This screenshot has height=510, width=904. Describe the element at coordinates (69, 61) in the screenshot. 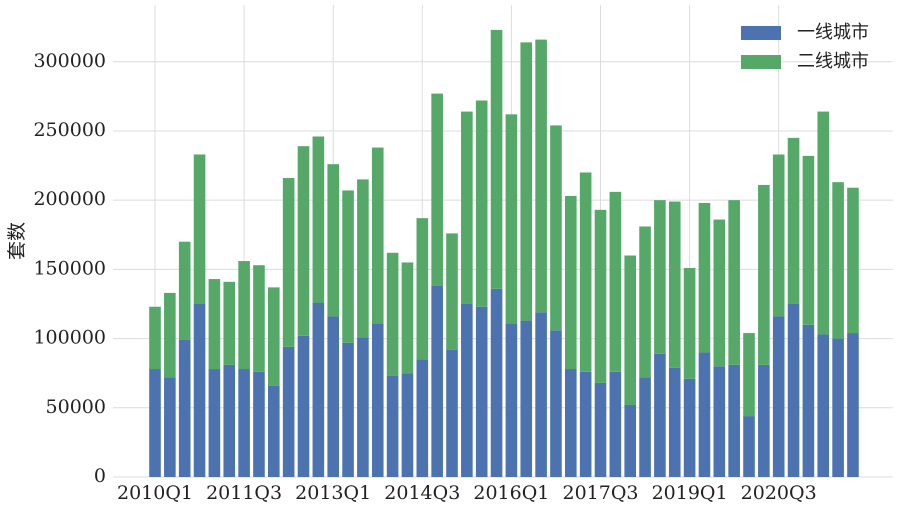

I see `y-tick-label: 300000` at that location.